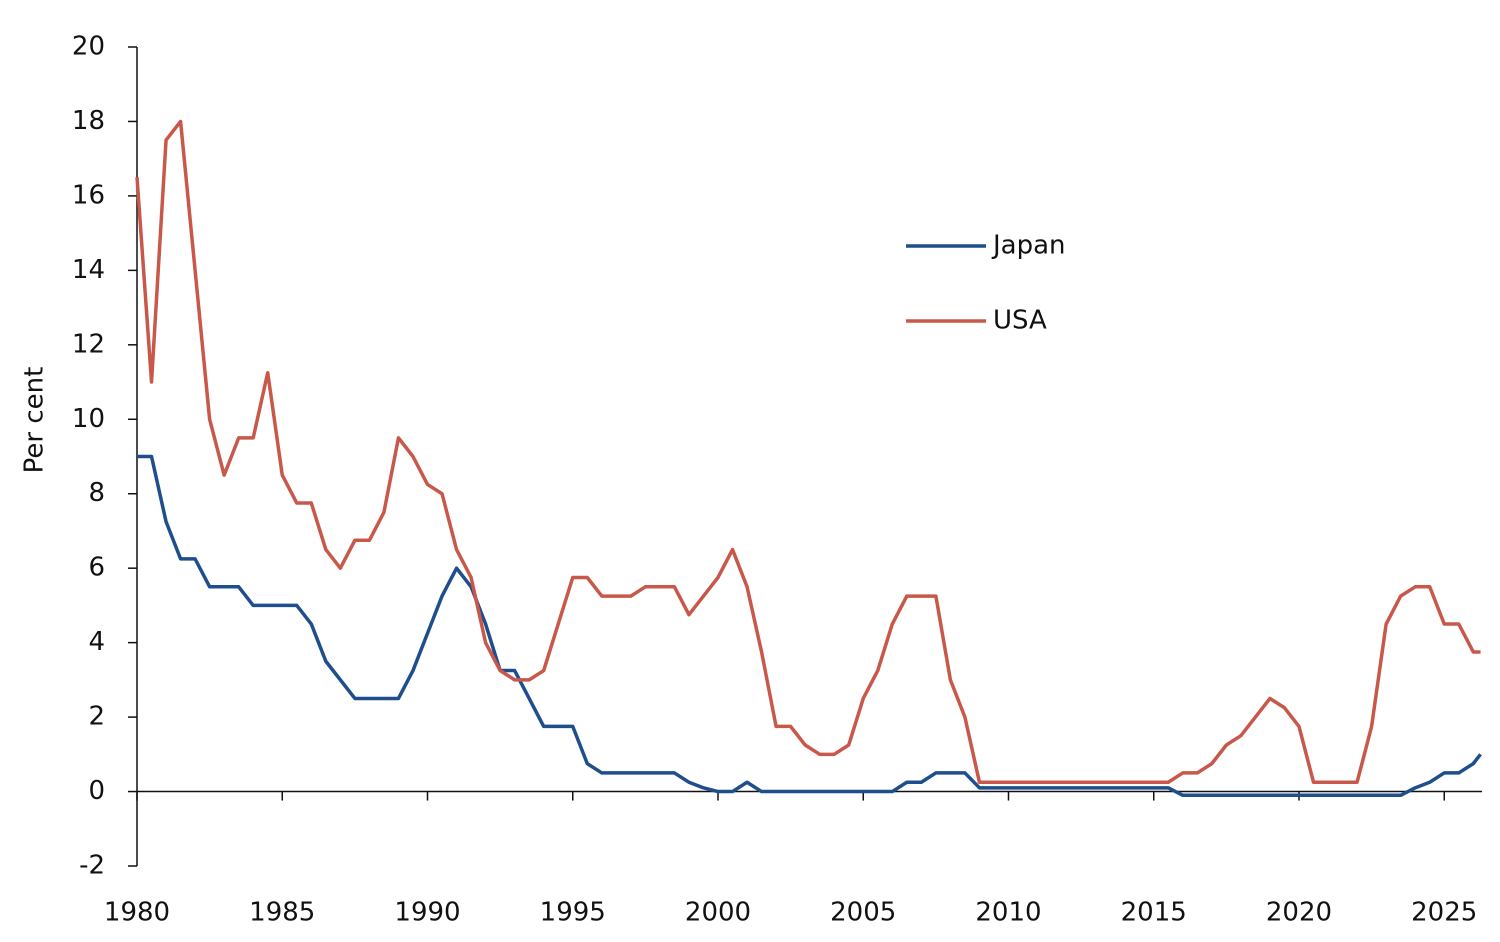 The image size is (1500, 942). What do you see at coordinates (96, 717) in the screenshot?
I see `y-tick-label: 2` at bounding box center [96, 717].